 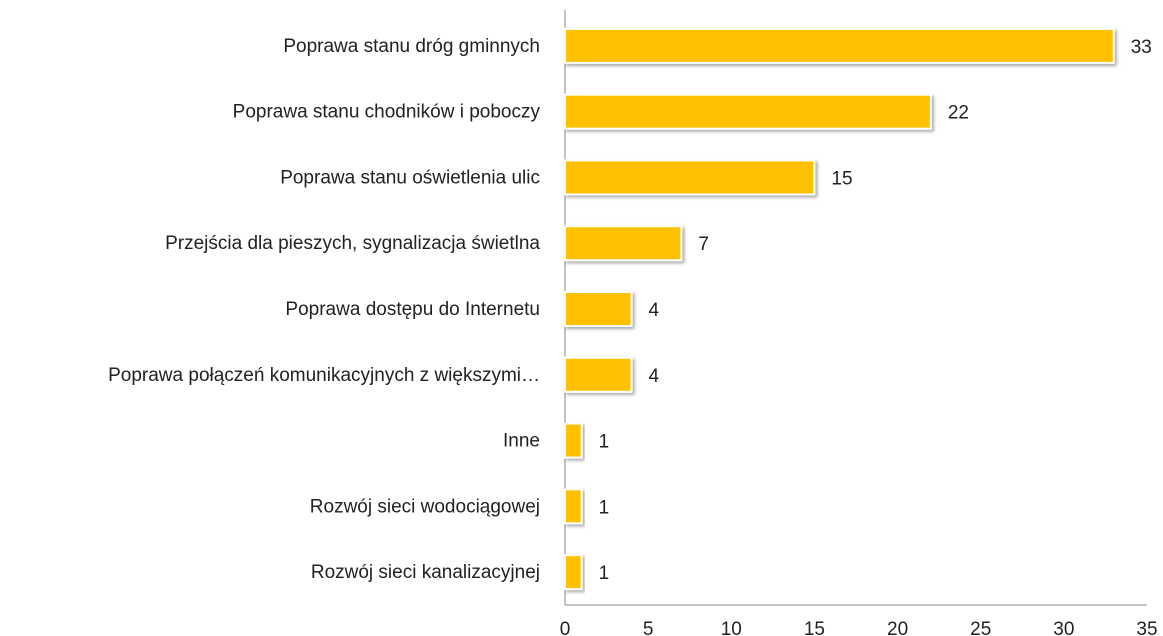 What do you see at coordinates (1063, 627) in the screenshot?
I see `x-tick-label: 30` at bounding box center [1063, 627].